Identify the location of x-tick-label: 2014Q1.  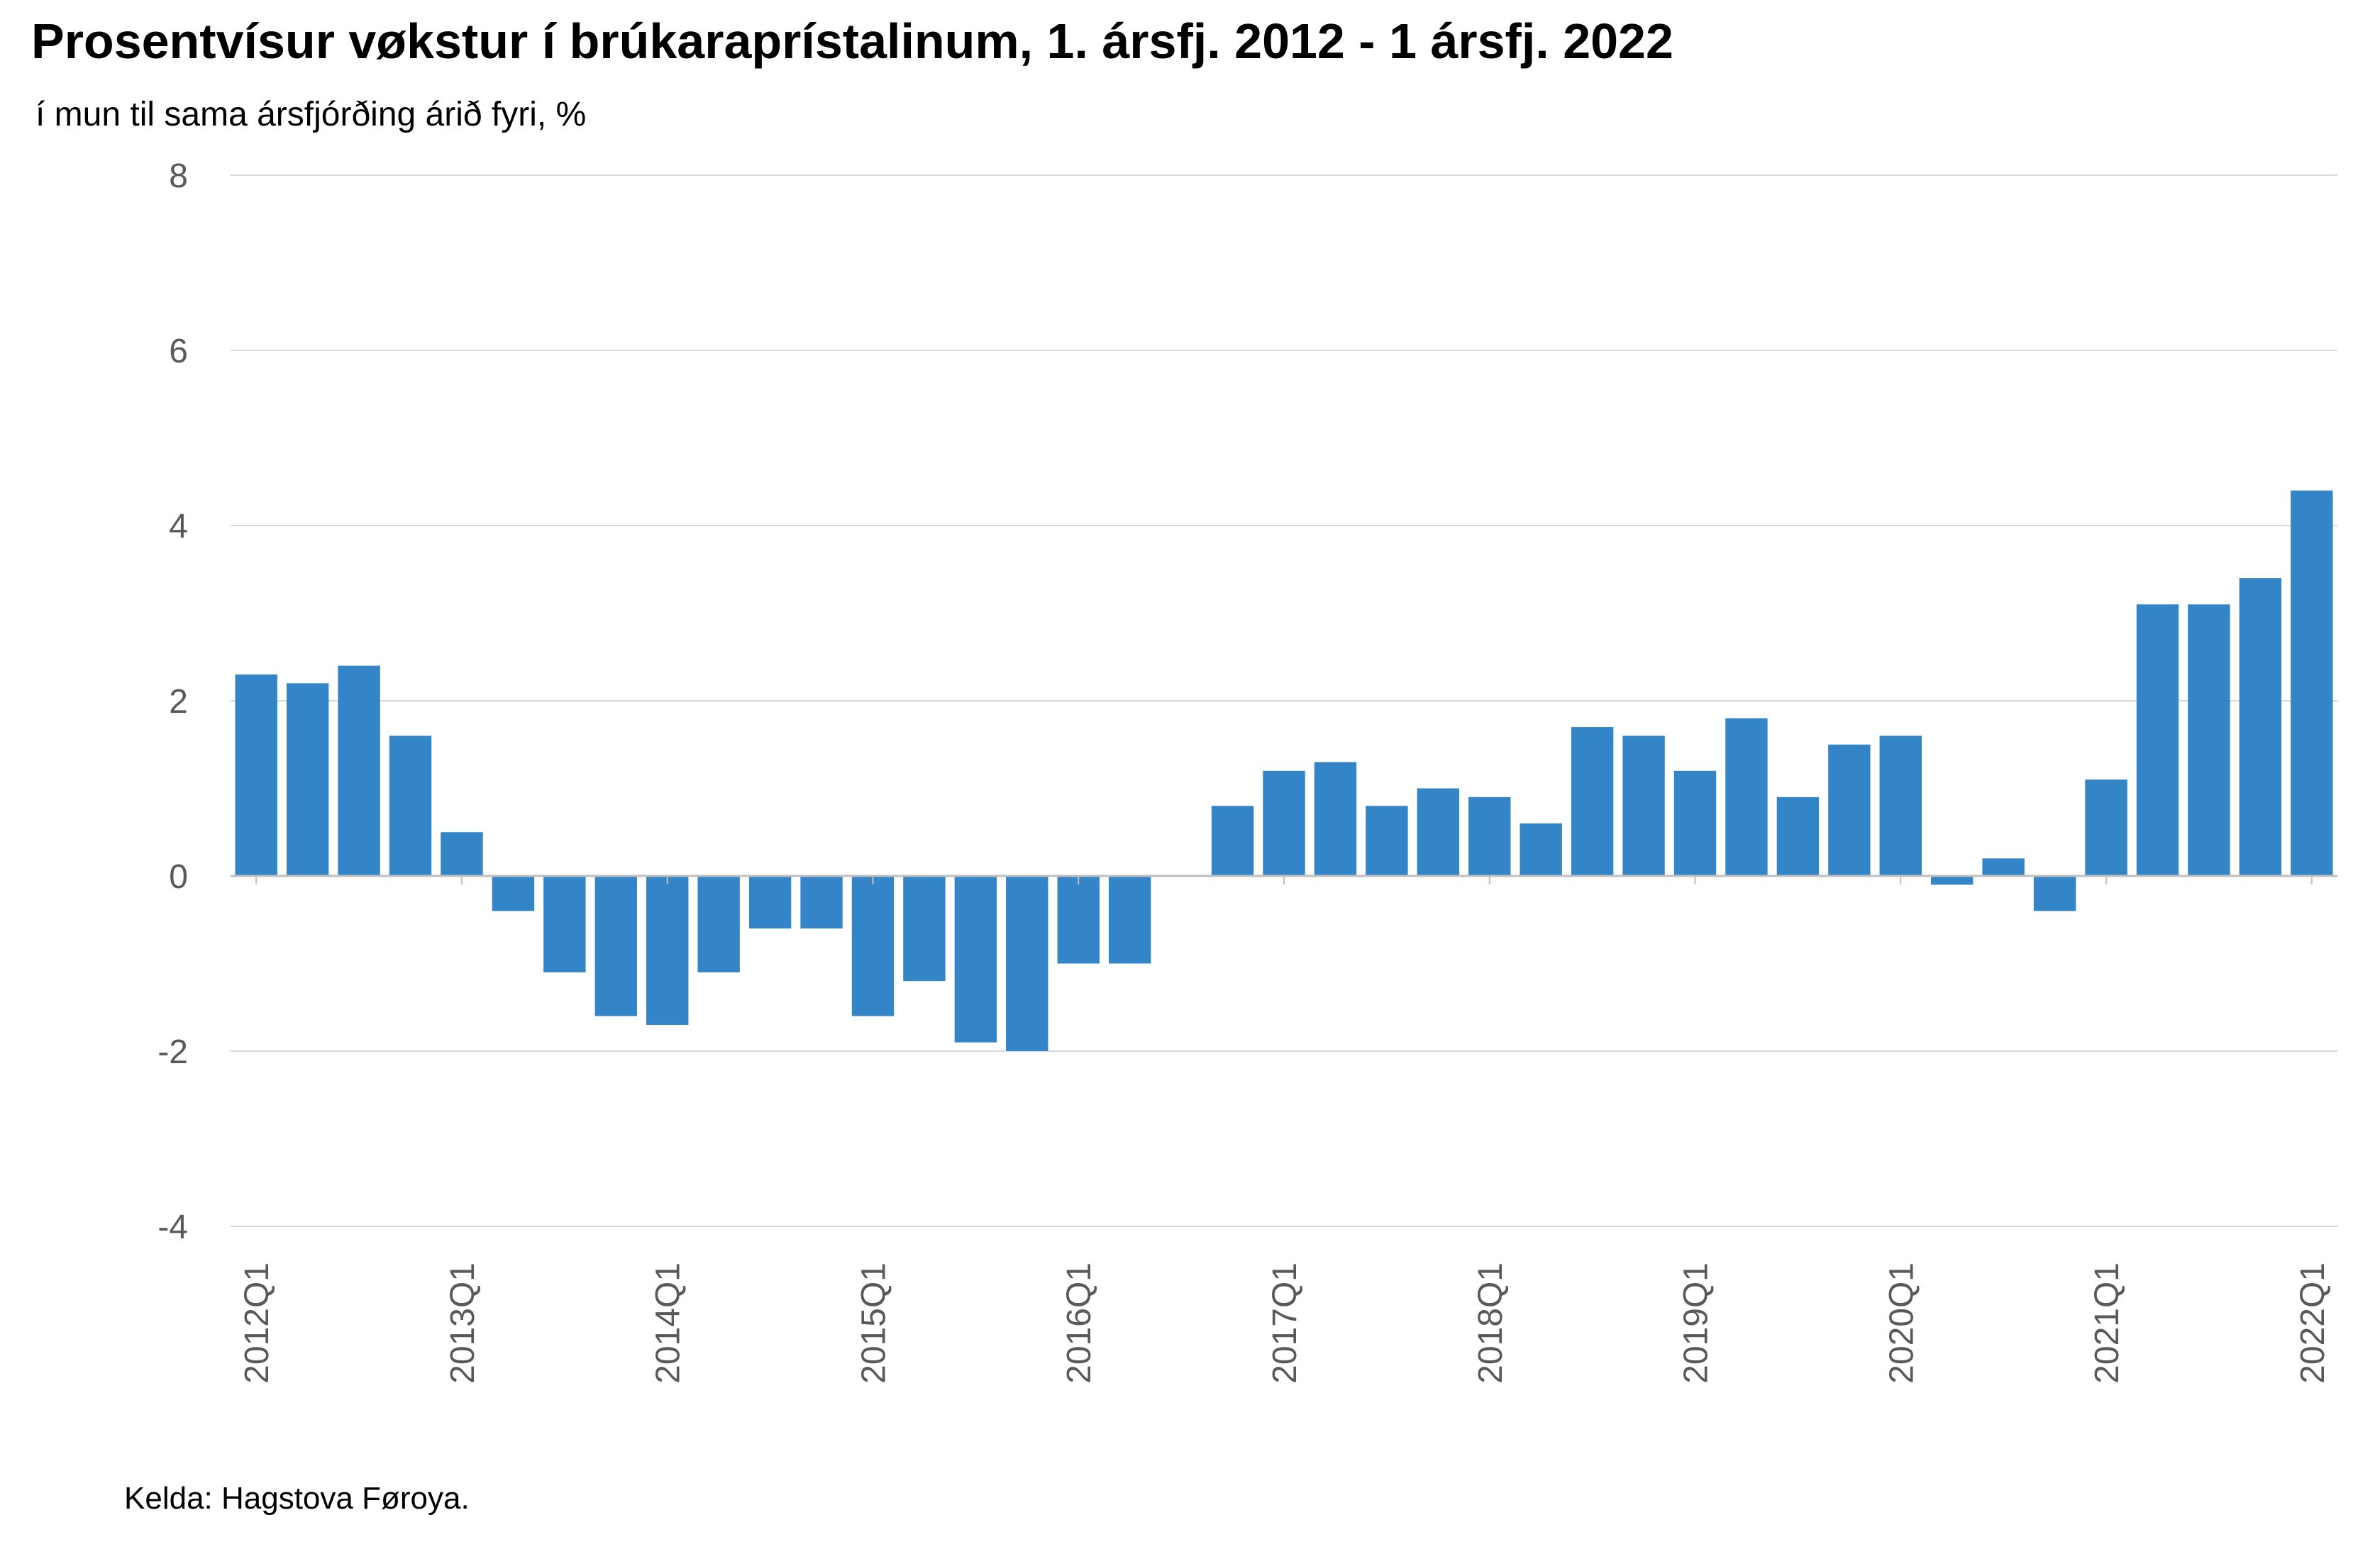
(668, 1323).